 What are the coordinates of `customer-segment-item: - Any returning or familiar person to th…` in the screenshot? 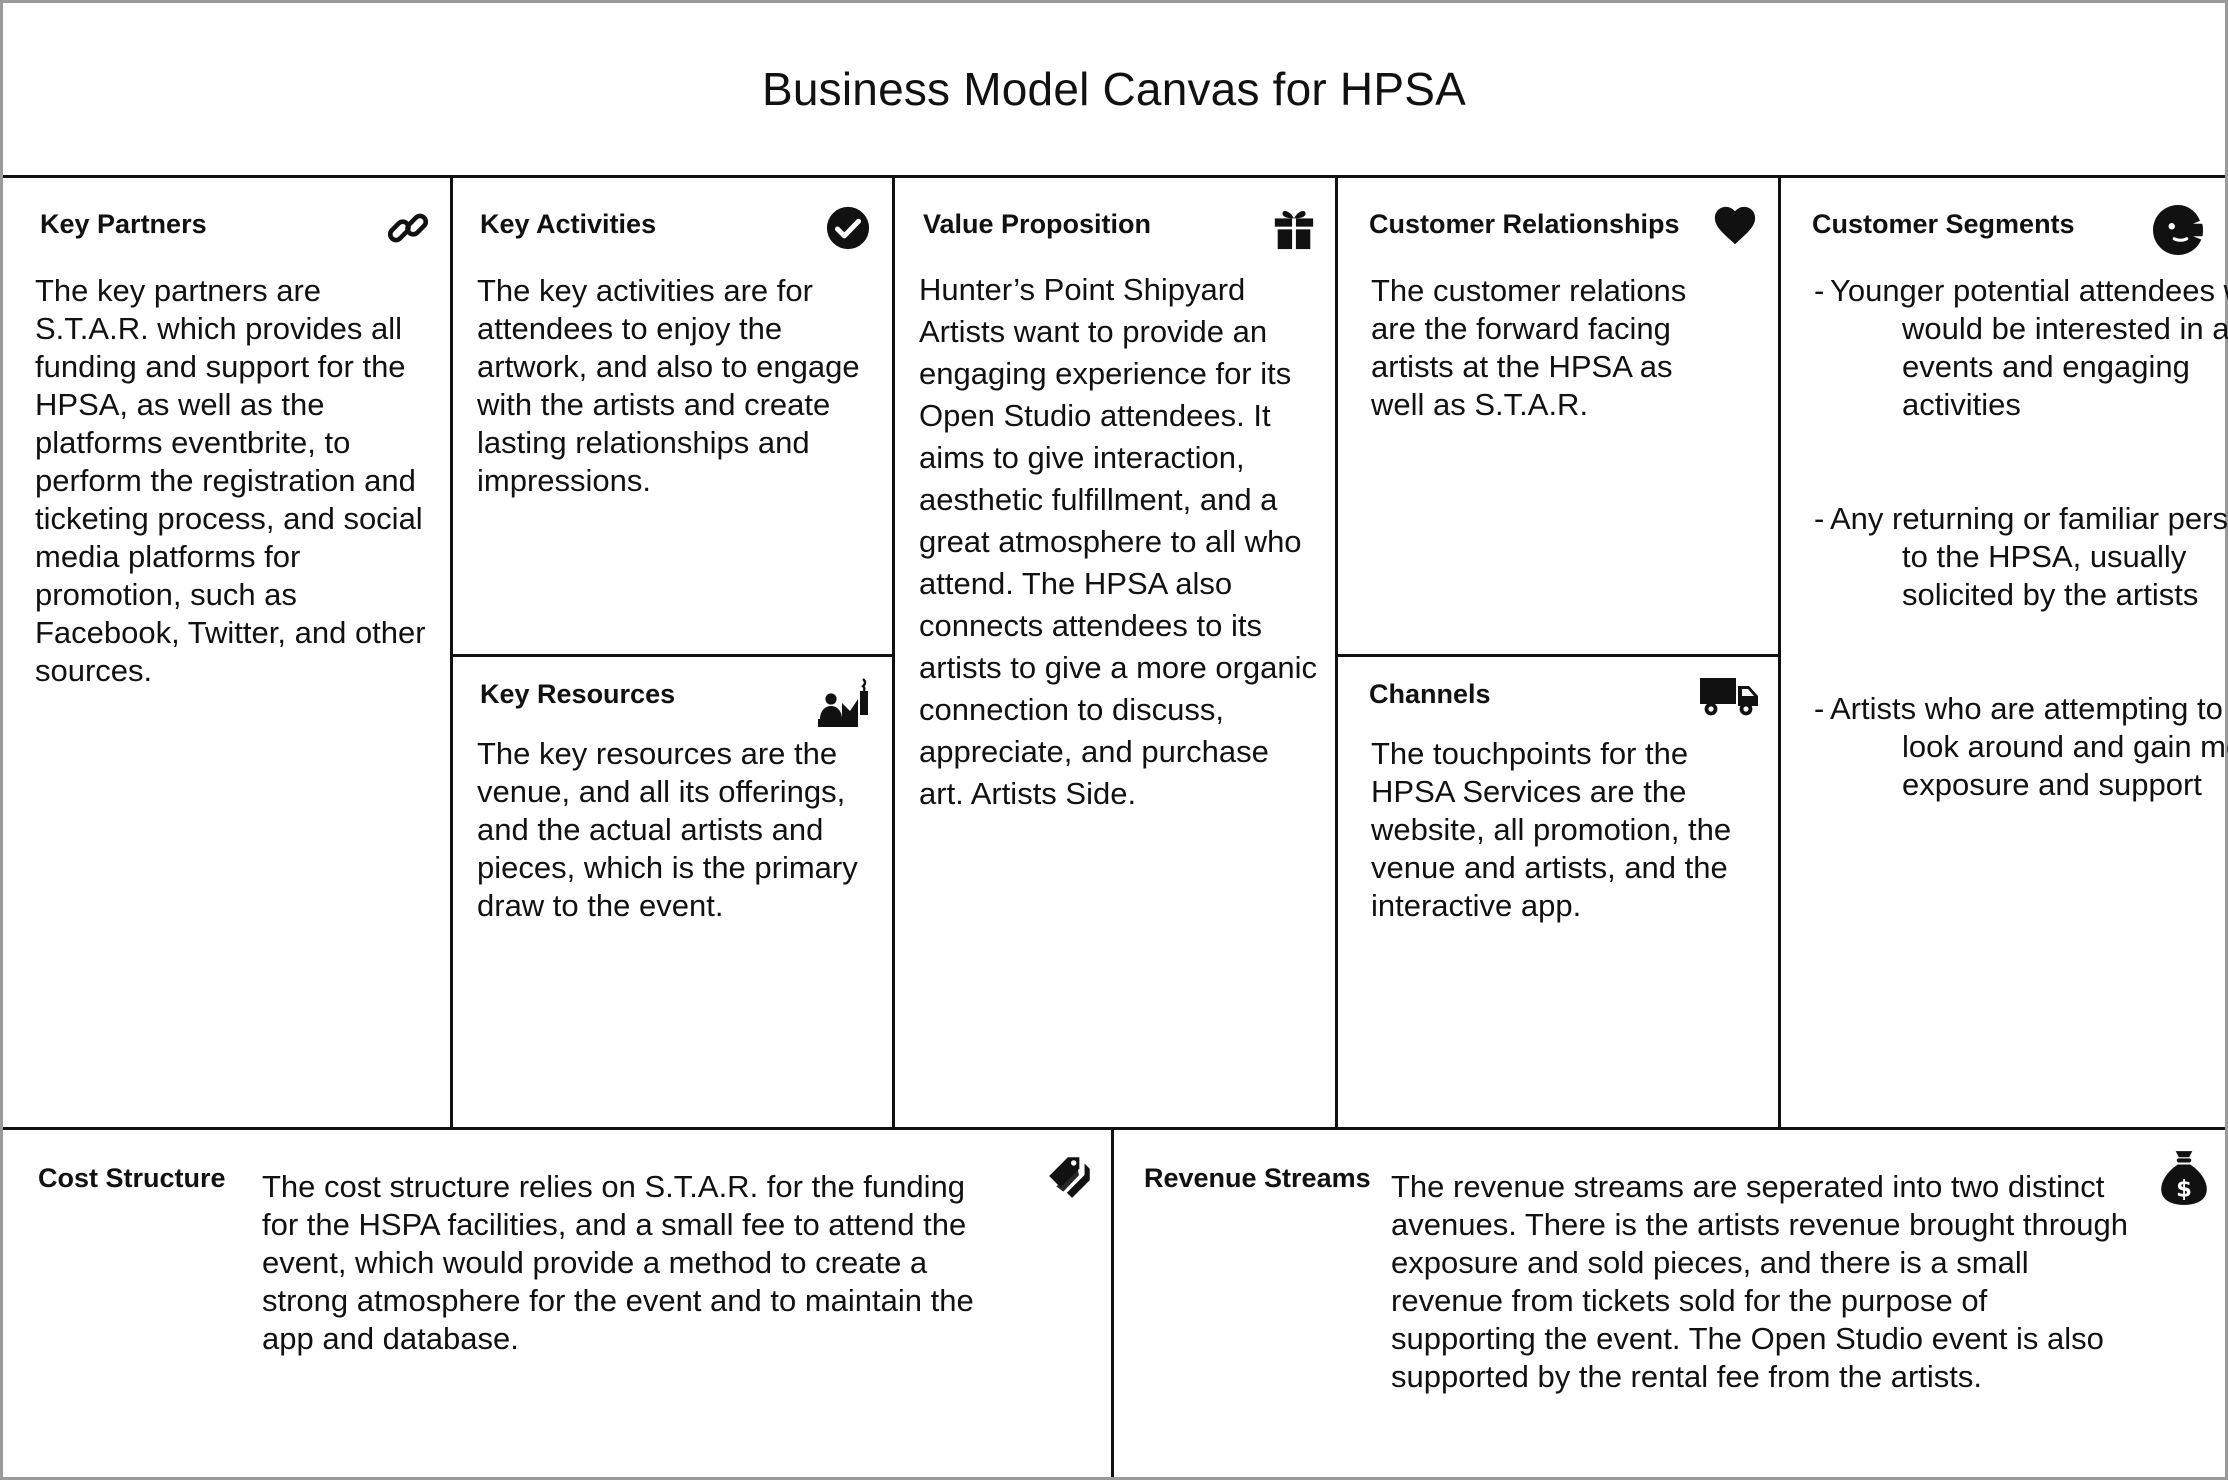 It's located at (2021, 557).